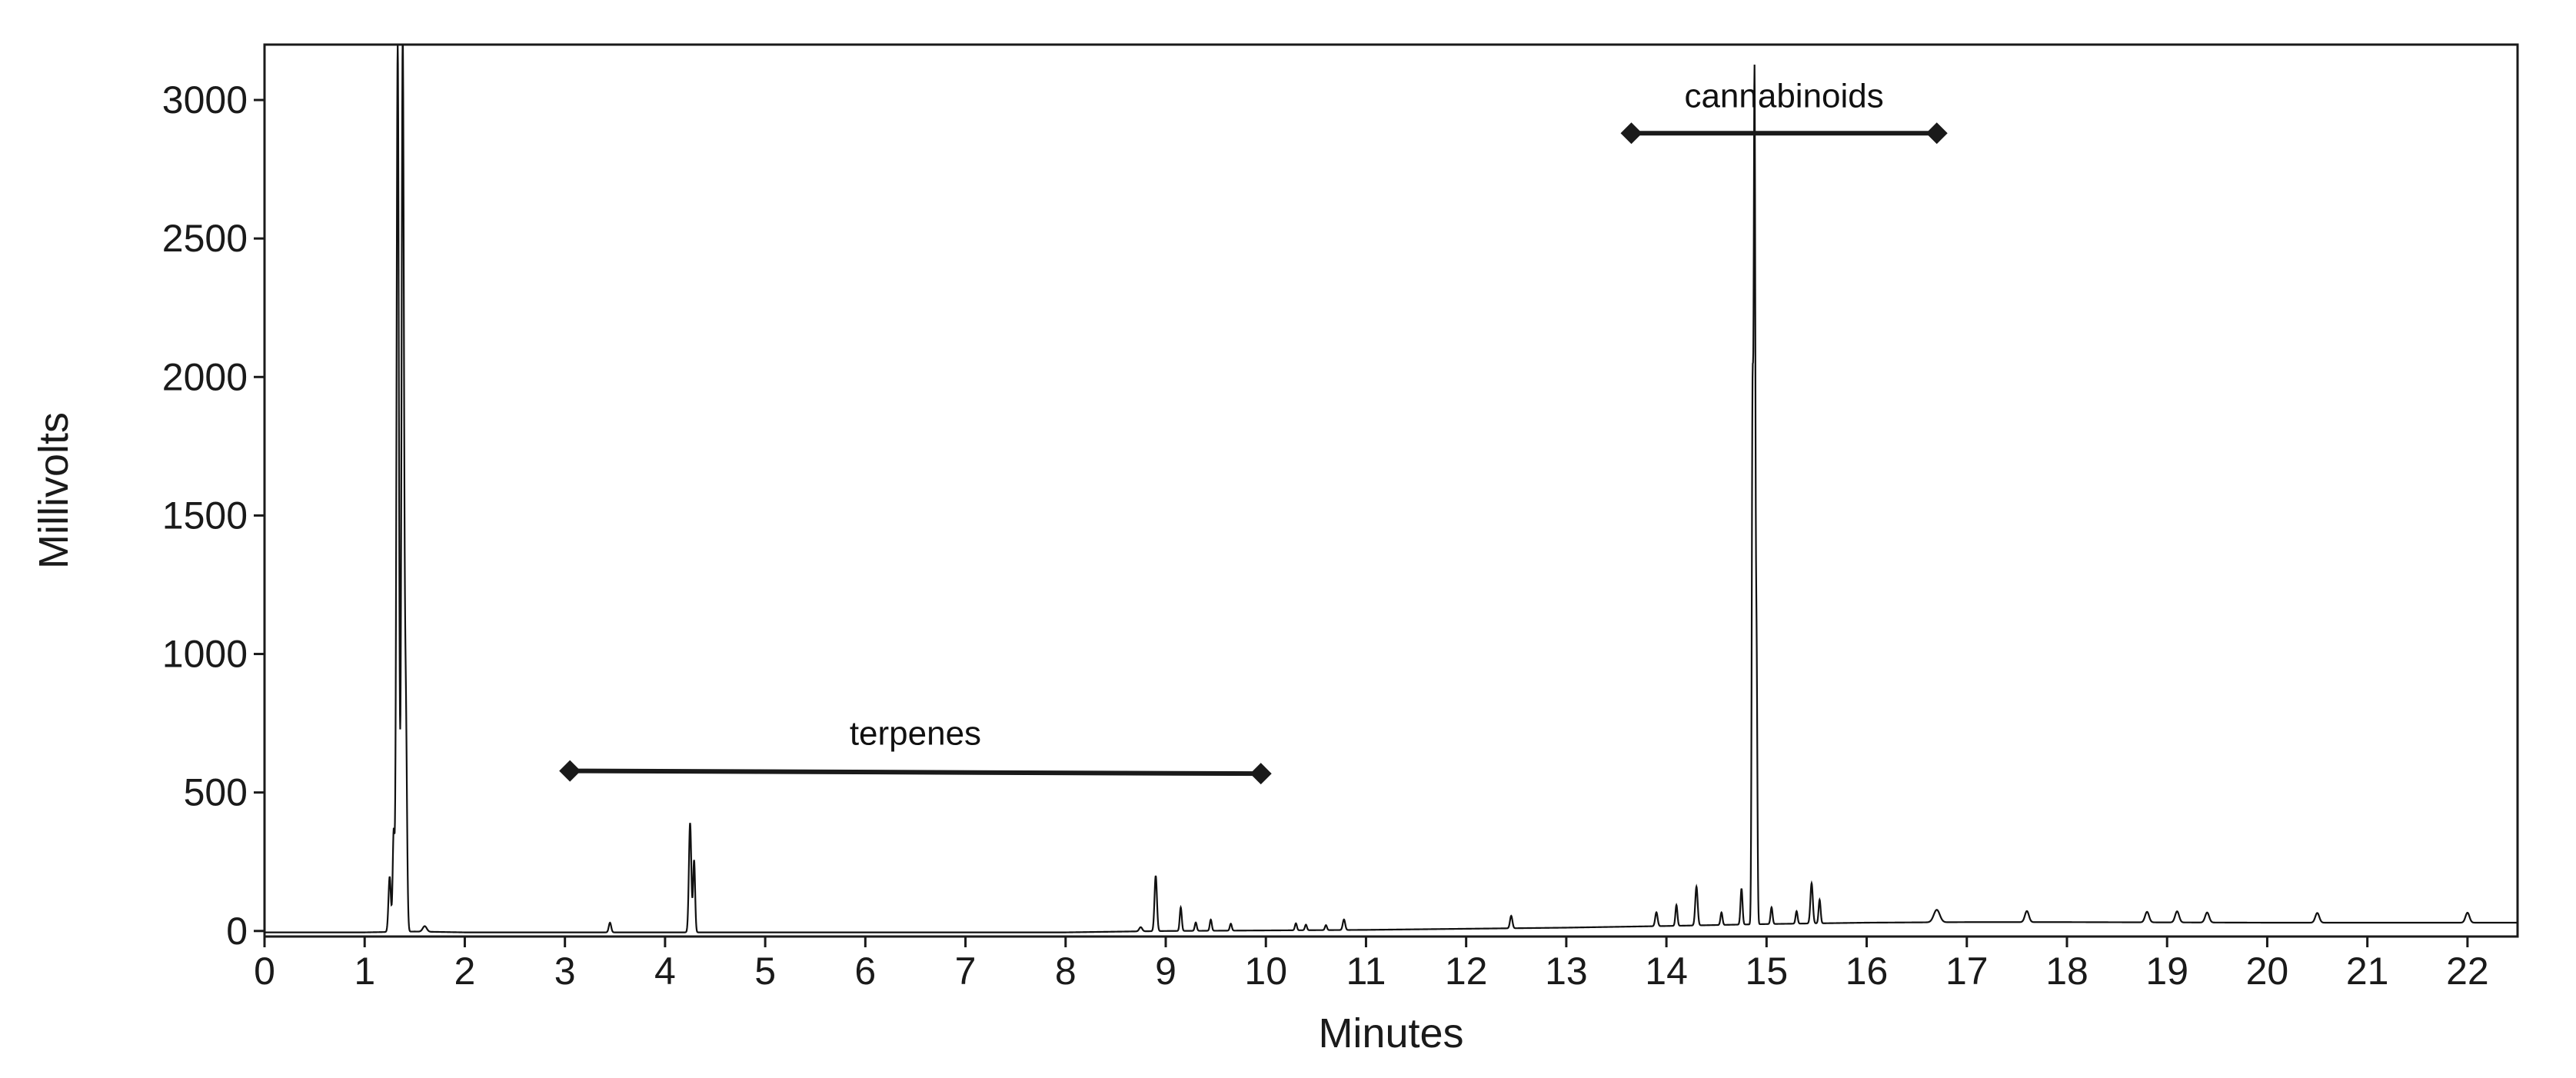  I want to click on y-tick-label: 500, so click(216, 792).